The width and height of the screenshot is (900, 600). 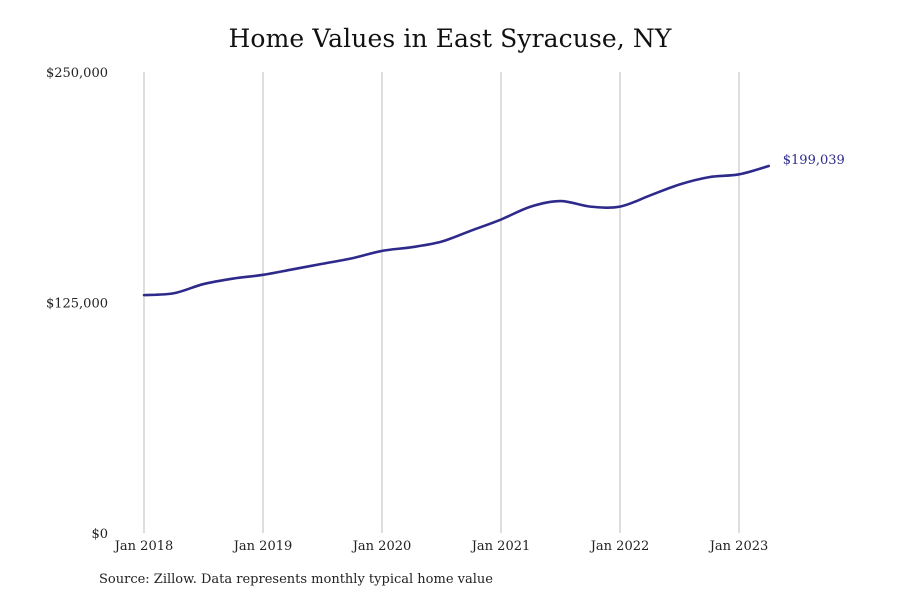 What do you see at coordinates (99, 534) in the screenshot?
I see `y-tick-label: $0` at bounding box center [99, 534].